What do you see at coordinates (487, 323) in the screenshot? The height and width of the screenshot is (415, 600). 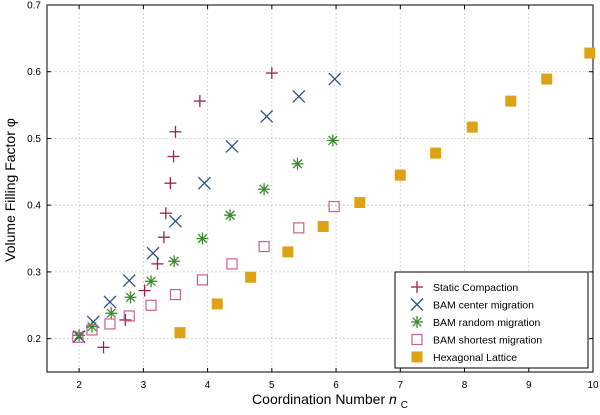 I see `legend-label: BAM random migration` at bounding box center [487, 323].